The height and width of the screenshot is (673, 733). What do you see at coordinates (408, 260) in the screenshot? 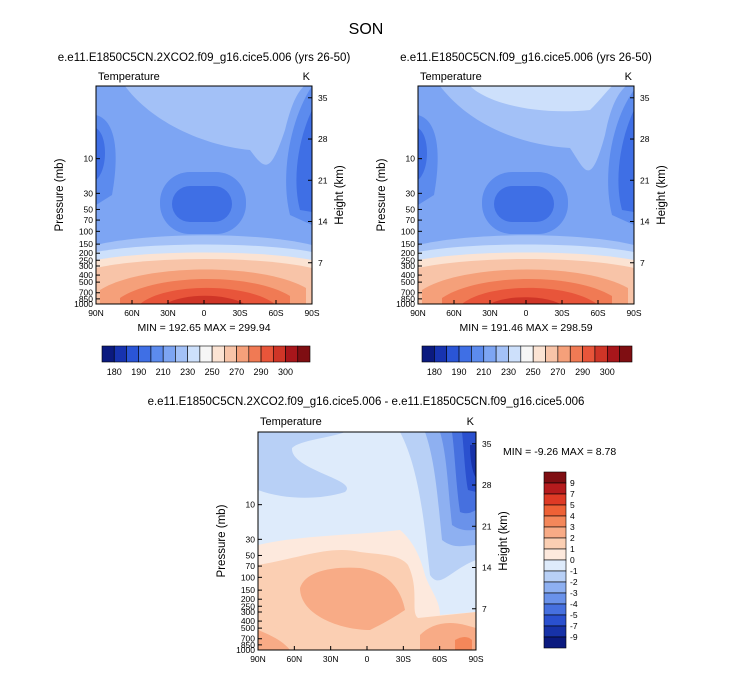
I see `panel-2-ytick-label: 250` at bounding box center [408, 260].